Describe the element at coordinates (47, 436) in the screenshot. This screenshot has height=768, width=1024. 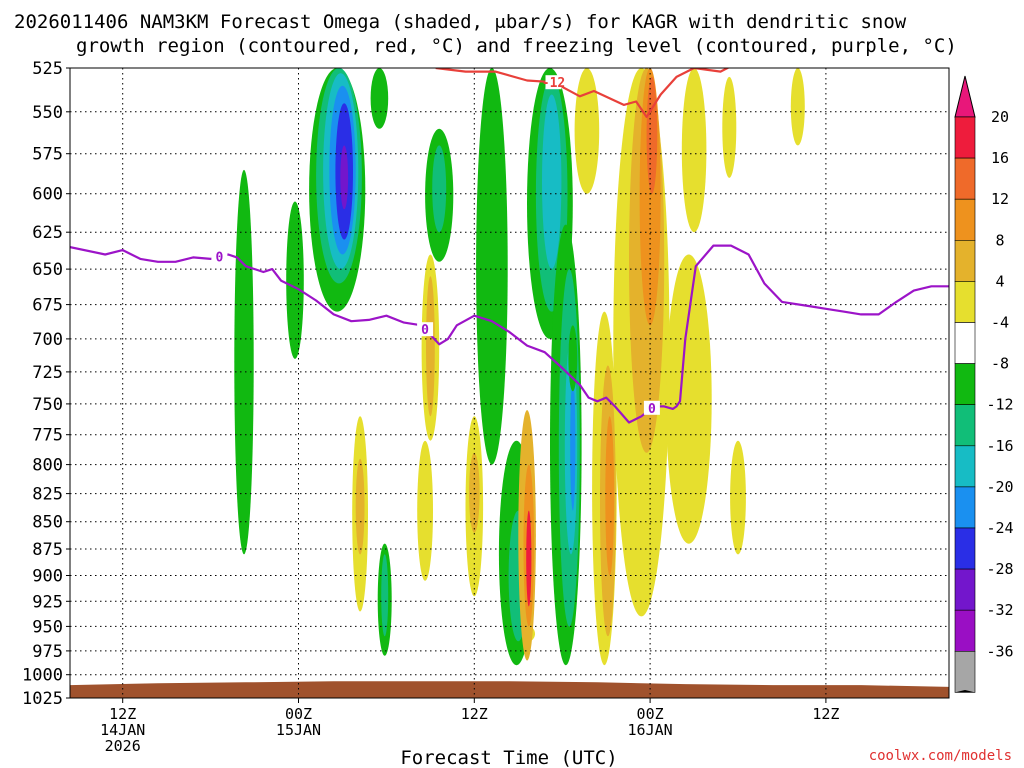
I see `y-tick-label: 775` at that location.